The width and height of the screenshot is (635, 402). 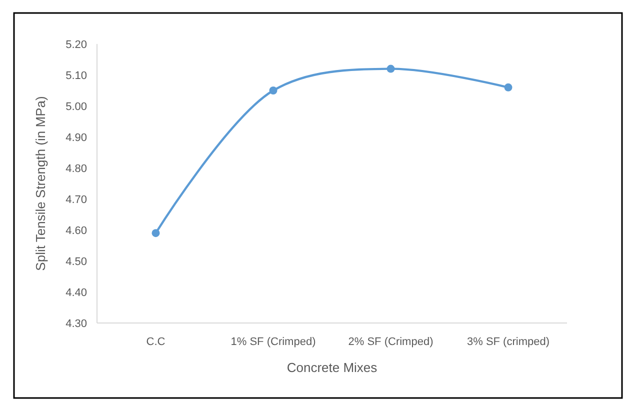 What do you see at coordinates (76, 168) in the screenshot?
I see `y-tick-label: 4.80` at bounding box center [76, 168].